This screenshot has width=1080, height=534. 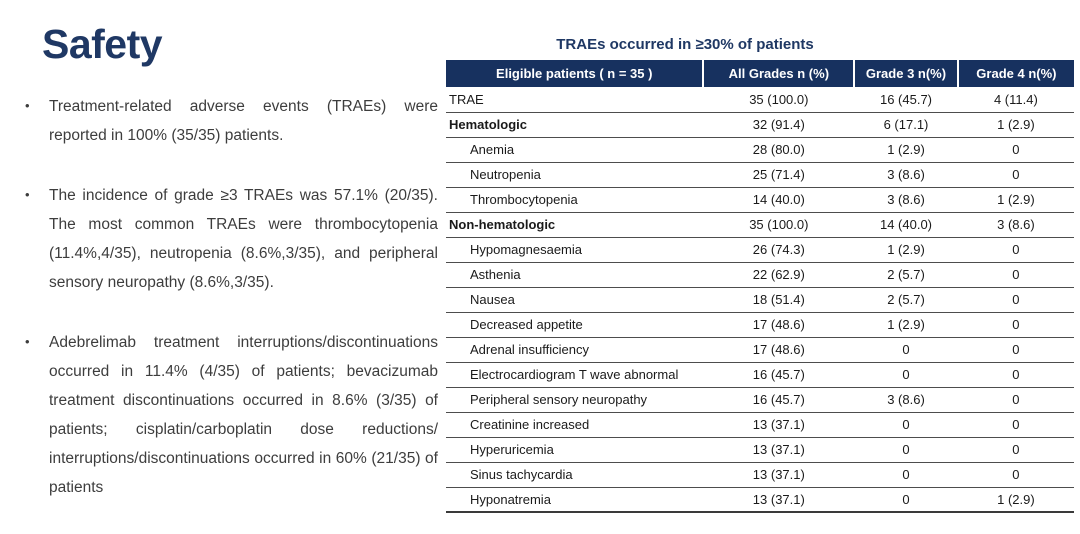 I want to click on table-row: Hyperuricemia 13 (37.1) 0 0, so click(x=760, y=450).